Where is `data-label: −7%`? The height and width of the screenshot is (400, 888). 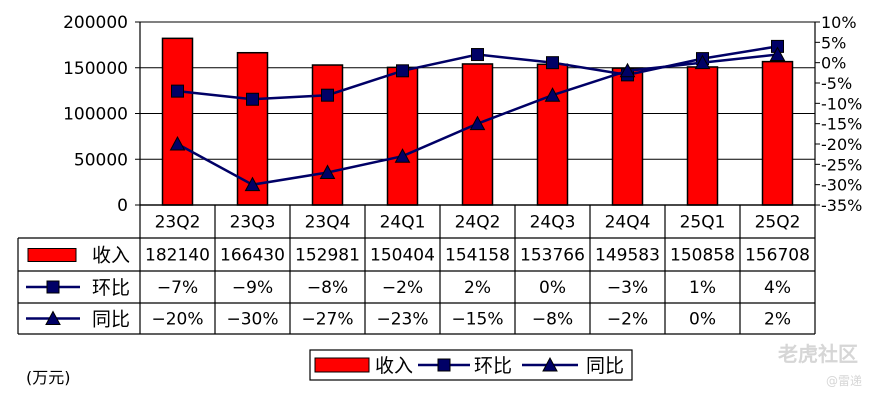
data-label: −7% is located at coordinates (177, 288).